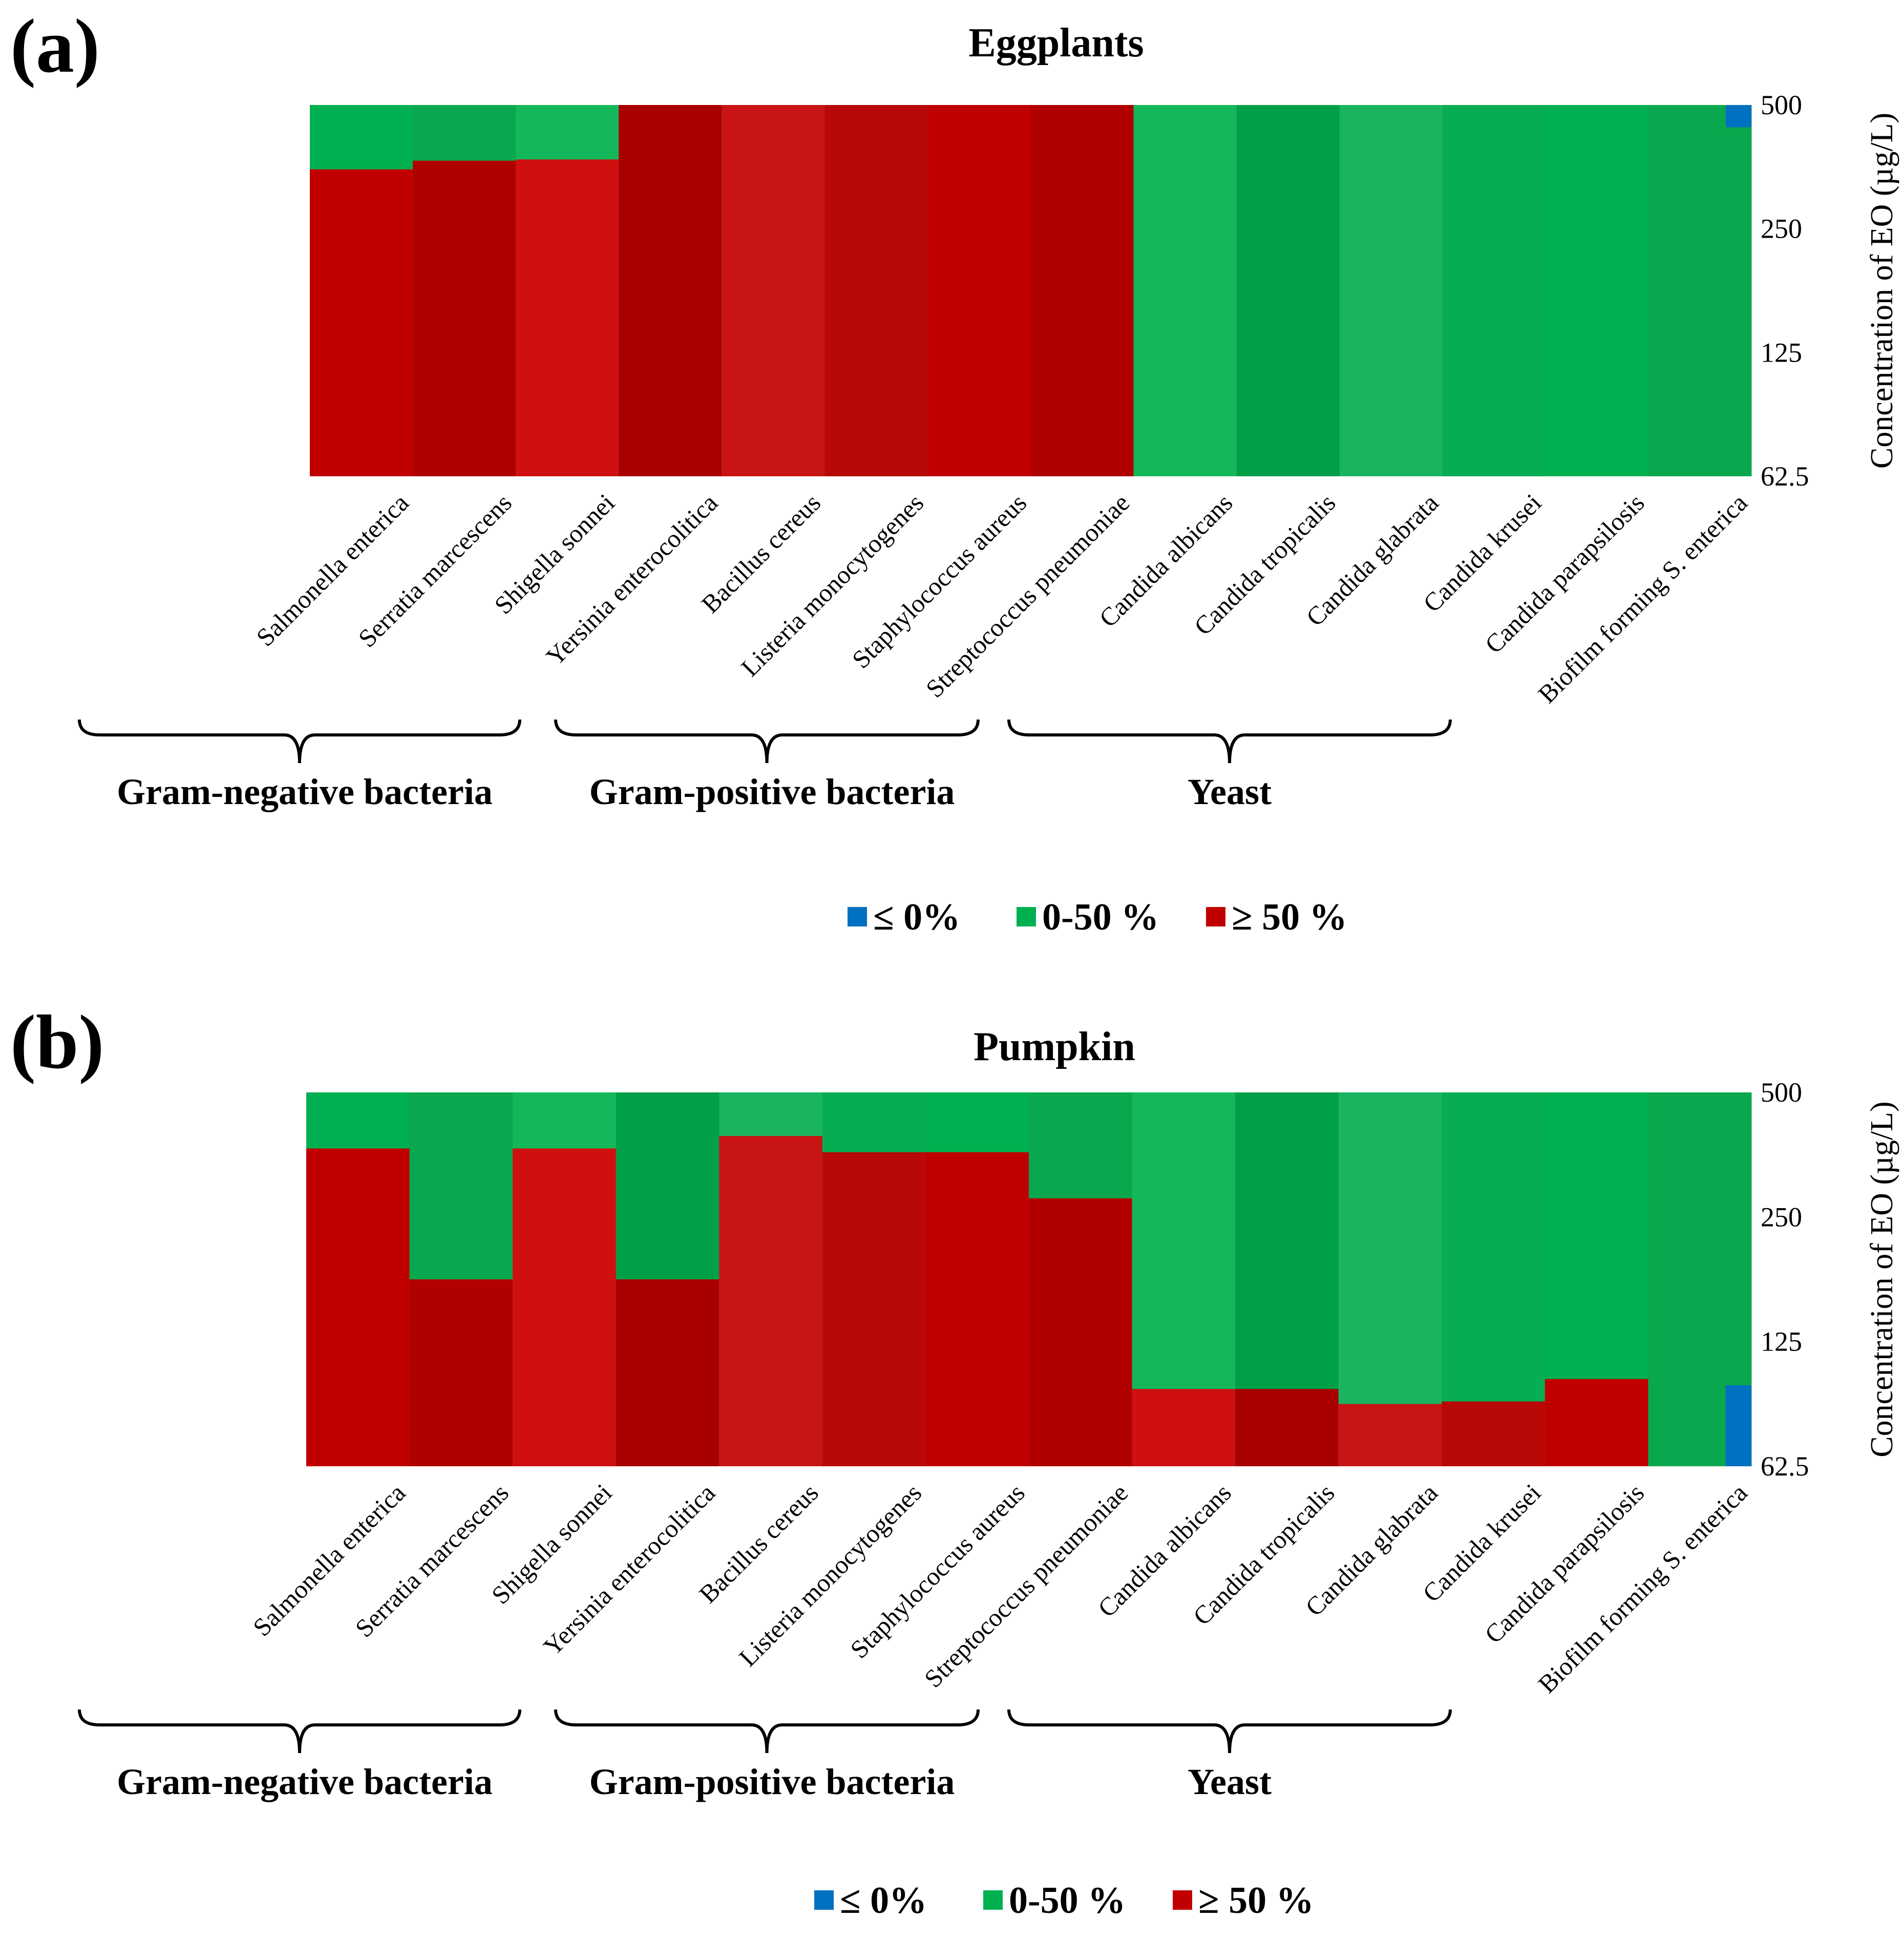 The width and height of the screenshot is (1904, 1940). Describe the element at coordinates (1054, 1046) in the screenshot. I see `chart-title: Pumpkin` at that location.